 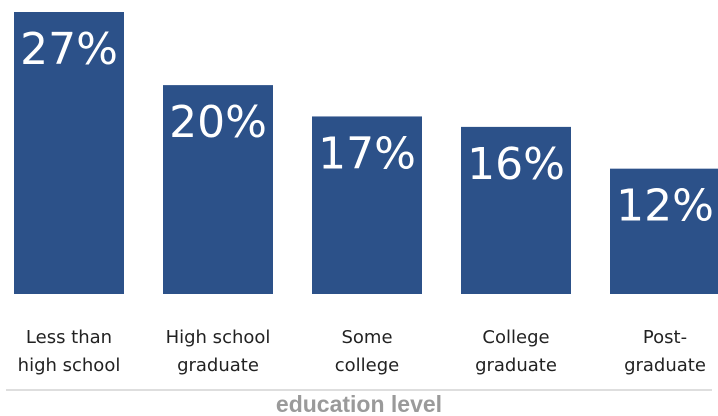 What do you see at coordinates (516, 164) in the screenshot?
I see `value-label-4: 16%` at bounding box center [516, 164].